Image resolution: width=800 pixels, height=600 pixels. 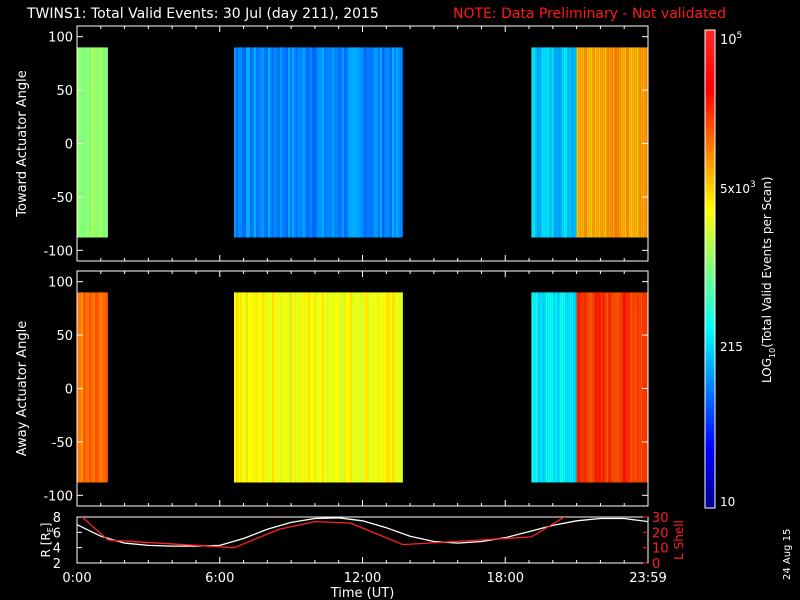 I want to click on y-axis-label: Toward Actuator Angle, so click(x=22, y=143).